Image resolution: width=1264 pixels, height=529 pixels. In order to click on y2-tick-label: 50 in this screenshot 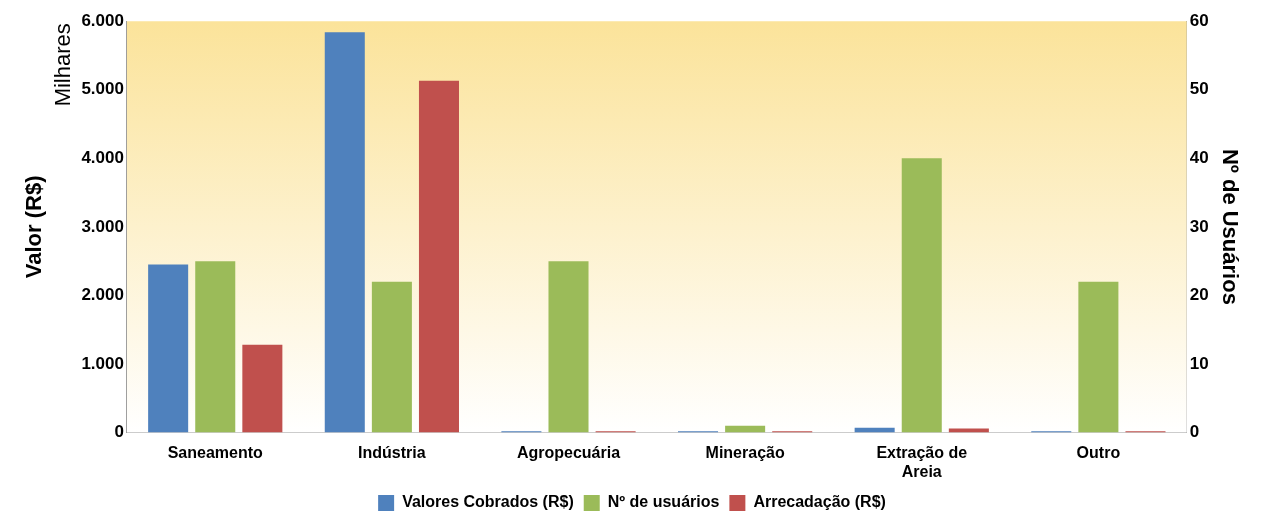, I will do `click(1199, 89)`.